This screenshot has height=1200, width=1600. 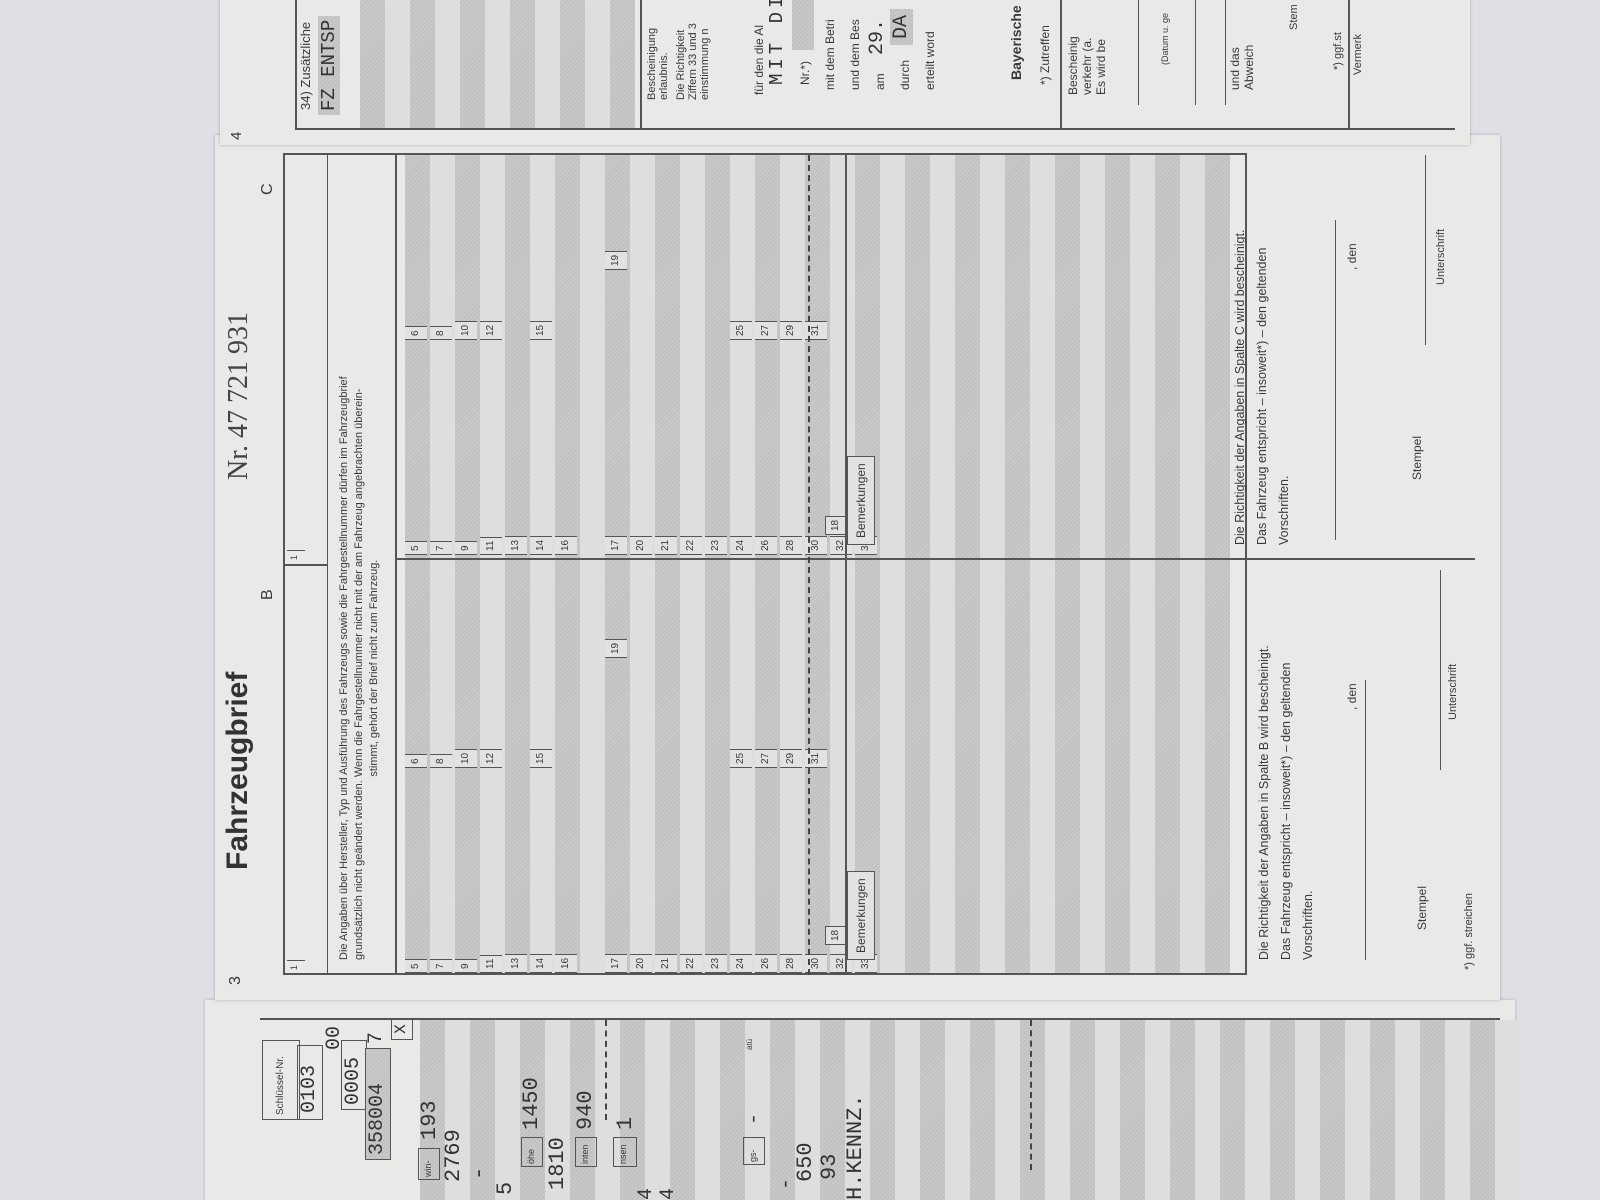 What do you see at coordinates (1165, 38) in the screenshot?
I see `date-place-label: (Datum u. ge` at bounding box center [1165, 38].